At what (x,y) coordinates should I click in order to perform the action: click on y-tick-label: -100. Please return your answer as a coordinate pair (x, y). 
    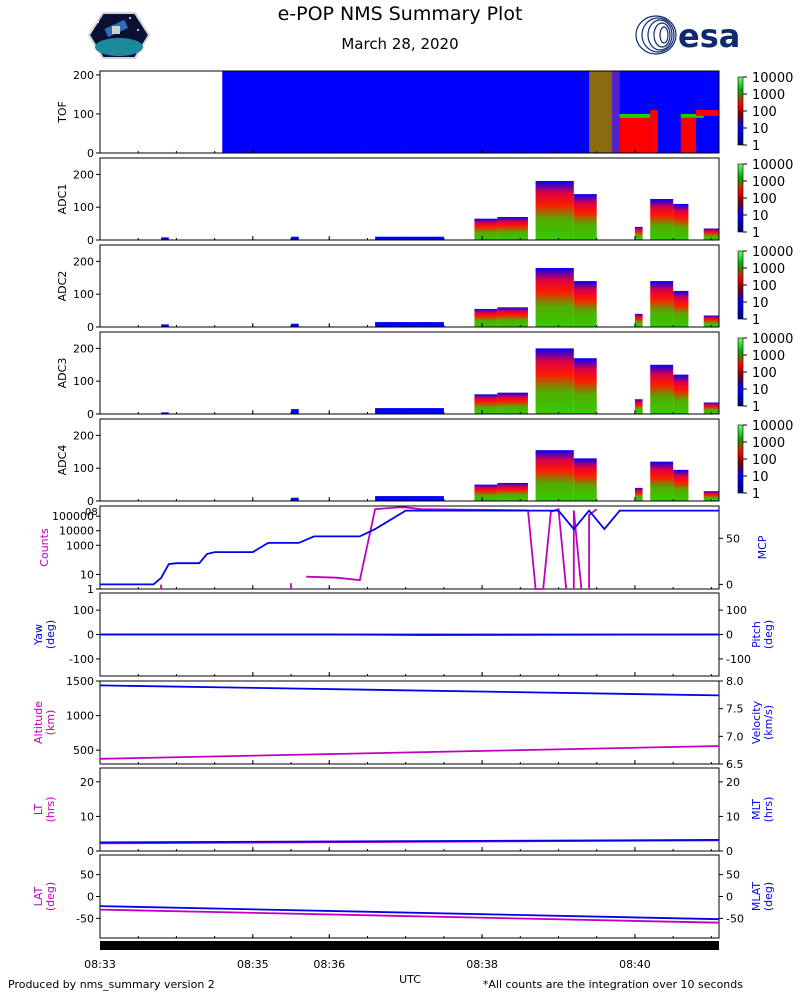
    Looking at the image, I should click on (81, 659).